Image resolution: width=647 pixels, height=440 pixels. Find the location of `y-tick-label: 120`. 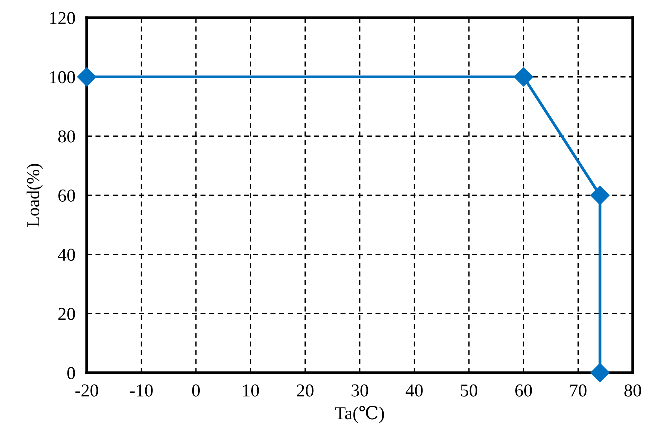

y-tick-label: 120 is located at coordinates (63, 18).